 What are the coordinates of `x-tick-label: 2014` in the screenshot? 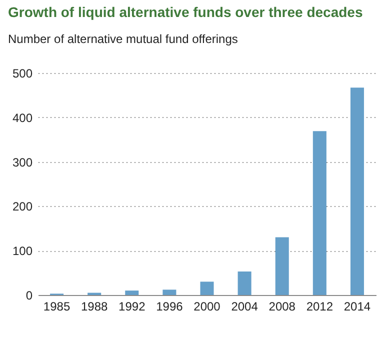 It's located at (357, 307).